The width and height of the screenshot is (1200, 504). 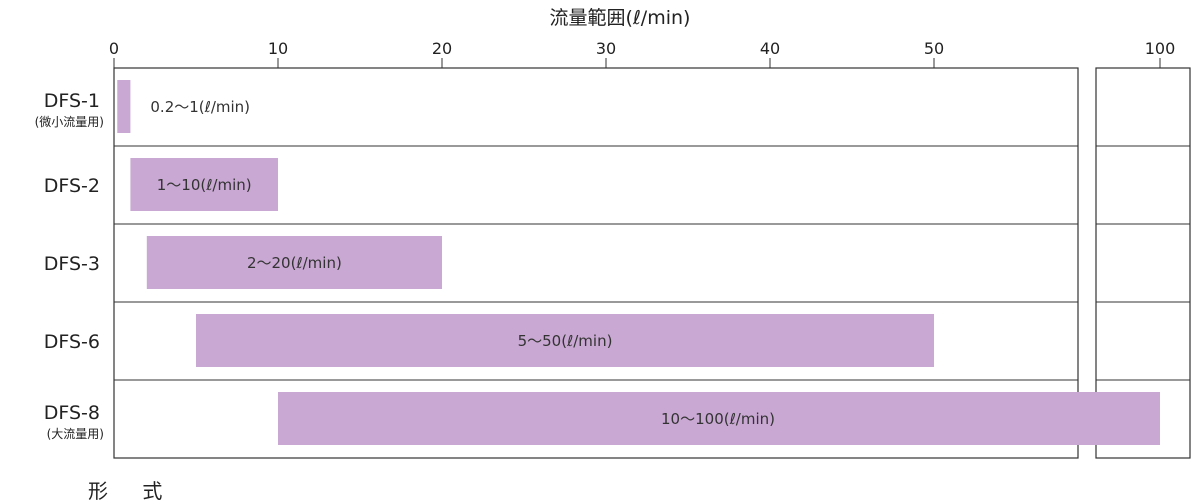 I want to click on row-subtitle: (微小流量用), so click(x=69, y=122).